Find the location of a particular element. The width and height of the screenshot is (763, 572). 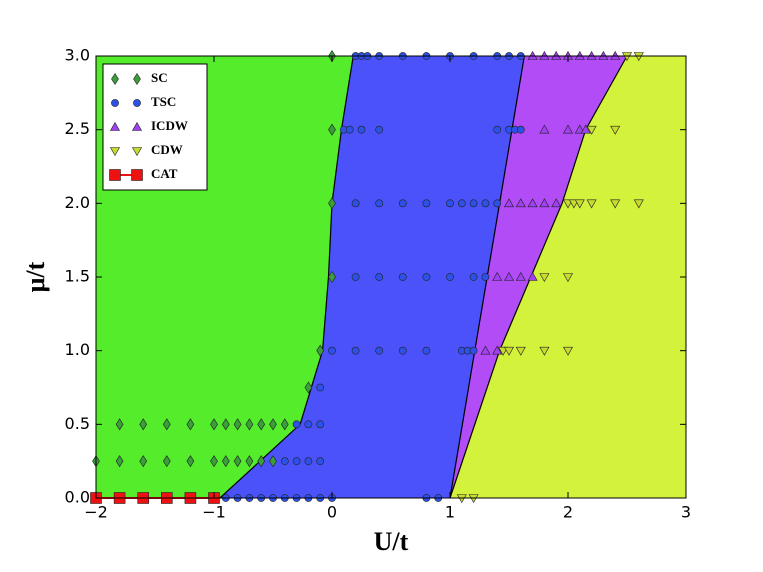

y-tick-label: 0.5 is located at coordinates (77, 423).